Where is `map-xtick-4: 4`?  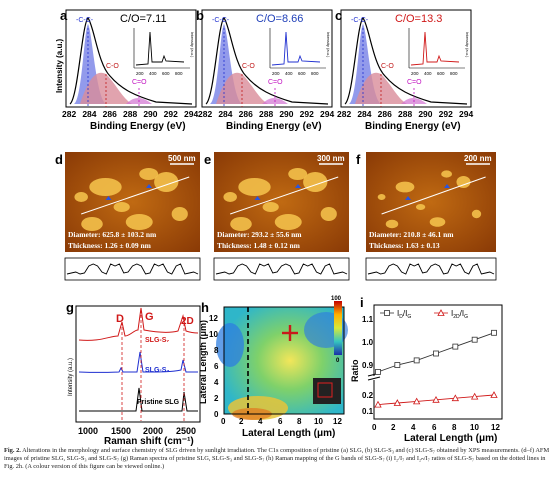 map-xtick-4: 4 is located at coordinates (260, 421).